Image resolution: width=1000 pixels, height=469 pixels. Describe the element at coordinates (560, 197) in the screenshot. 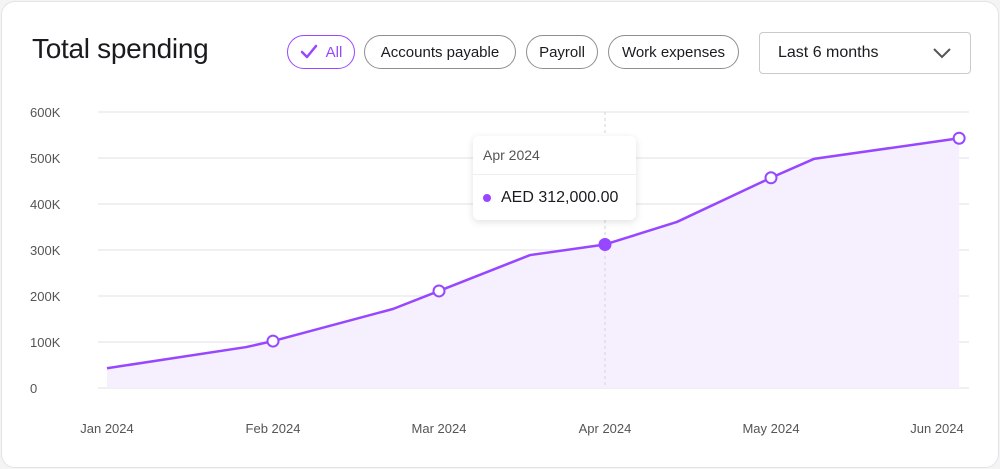

I see `tooltip-value: AED 312,000.00` at that location.